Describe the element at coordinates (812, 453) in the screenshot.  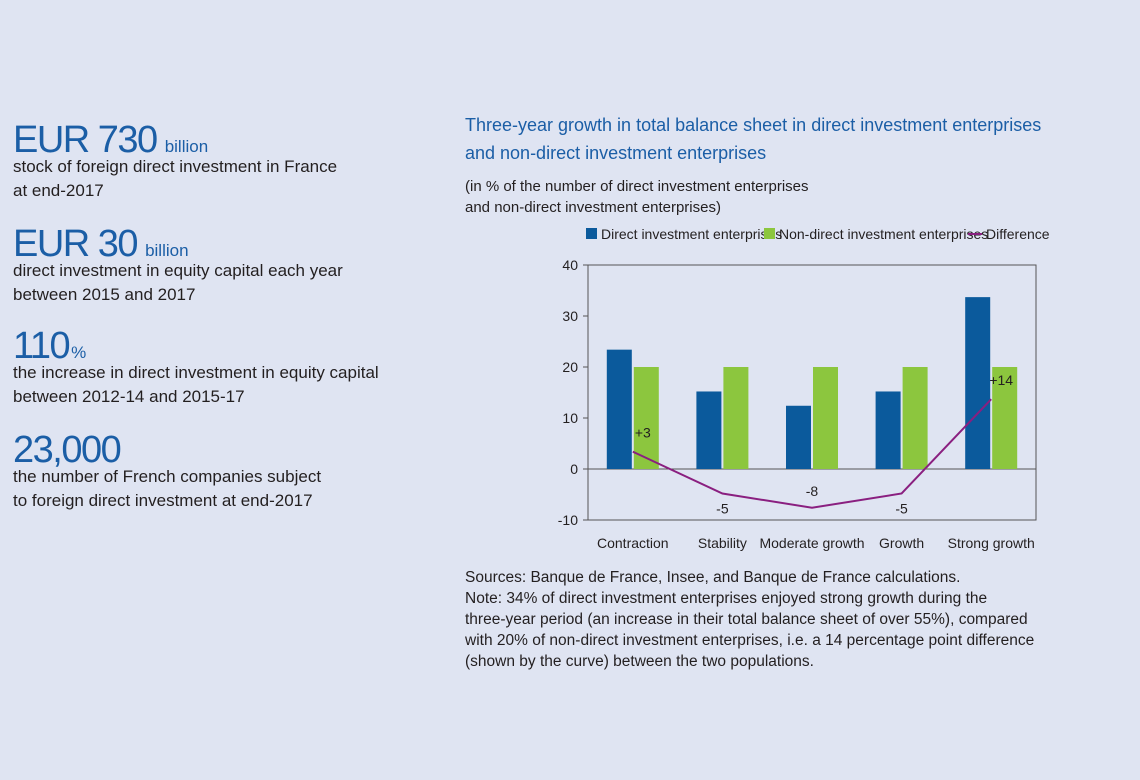
I see `line` at that location.